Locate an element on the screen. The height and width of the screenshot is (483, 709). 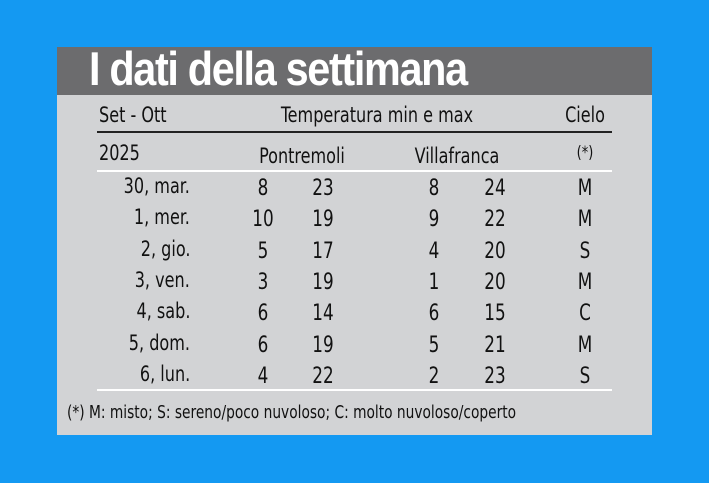
pontremoli-min: 4 is located at coordinates (263, 376).